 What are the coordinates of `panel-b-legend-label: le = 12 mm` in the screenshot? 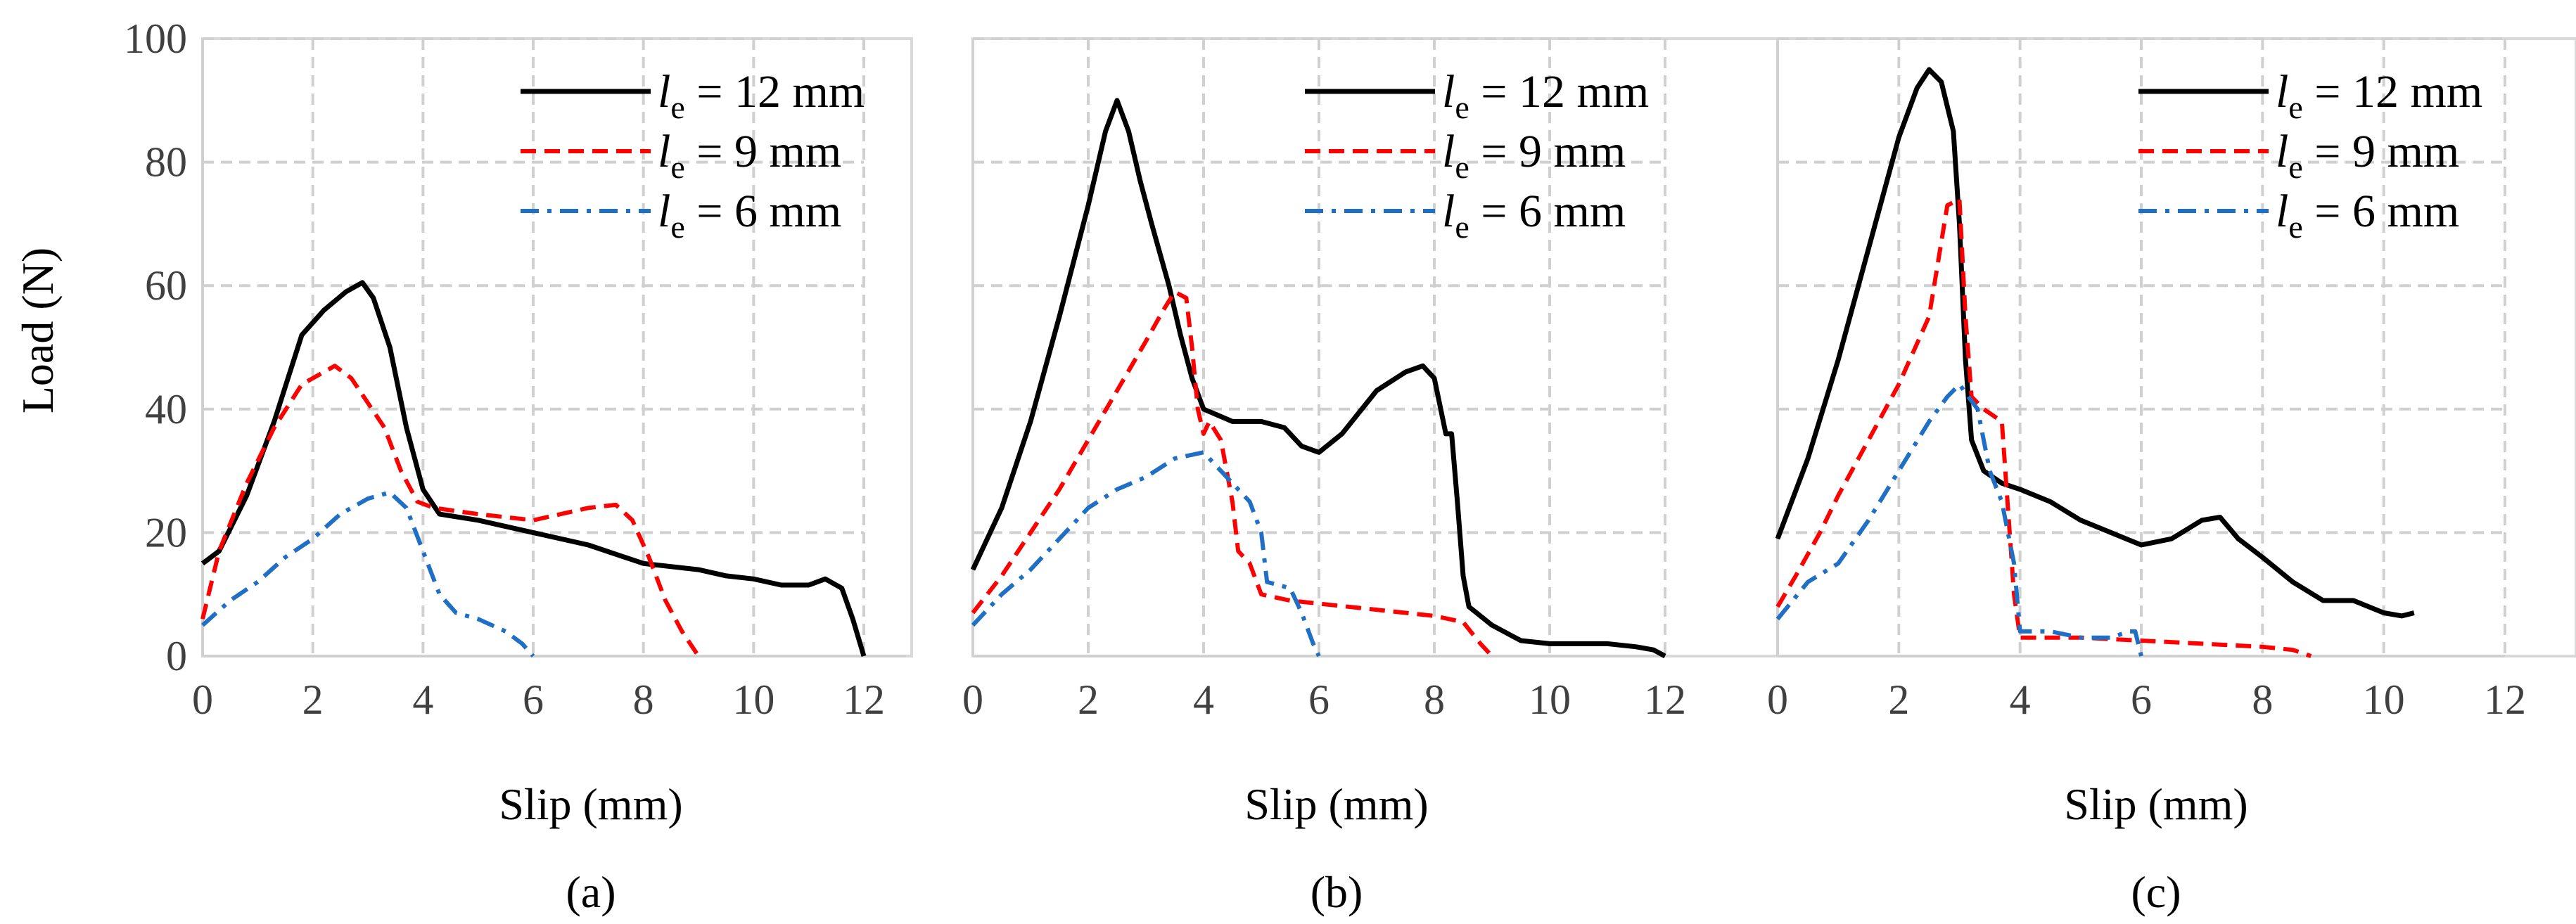 It's located at (1545, 95).